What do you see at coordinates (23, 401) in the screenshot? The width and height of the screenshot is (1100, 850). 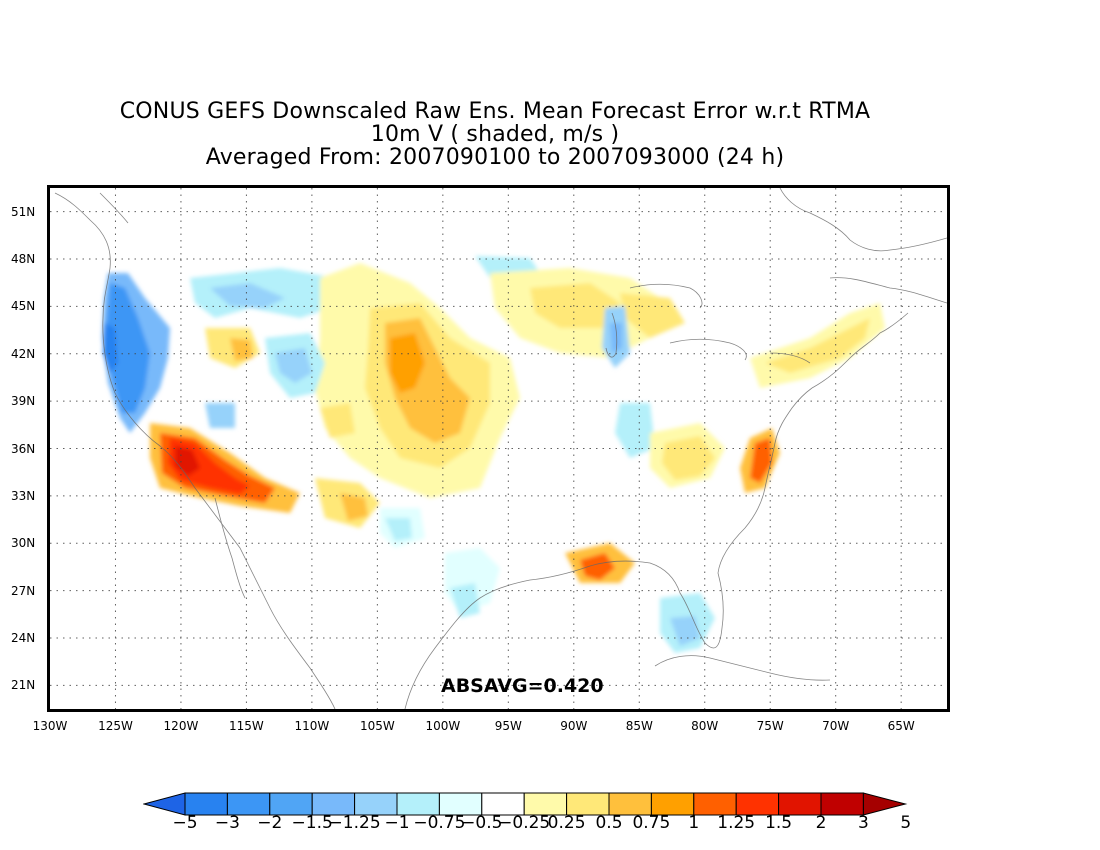 I see `lat-label: 39N` at bounding box center [23, 401].